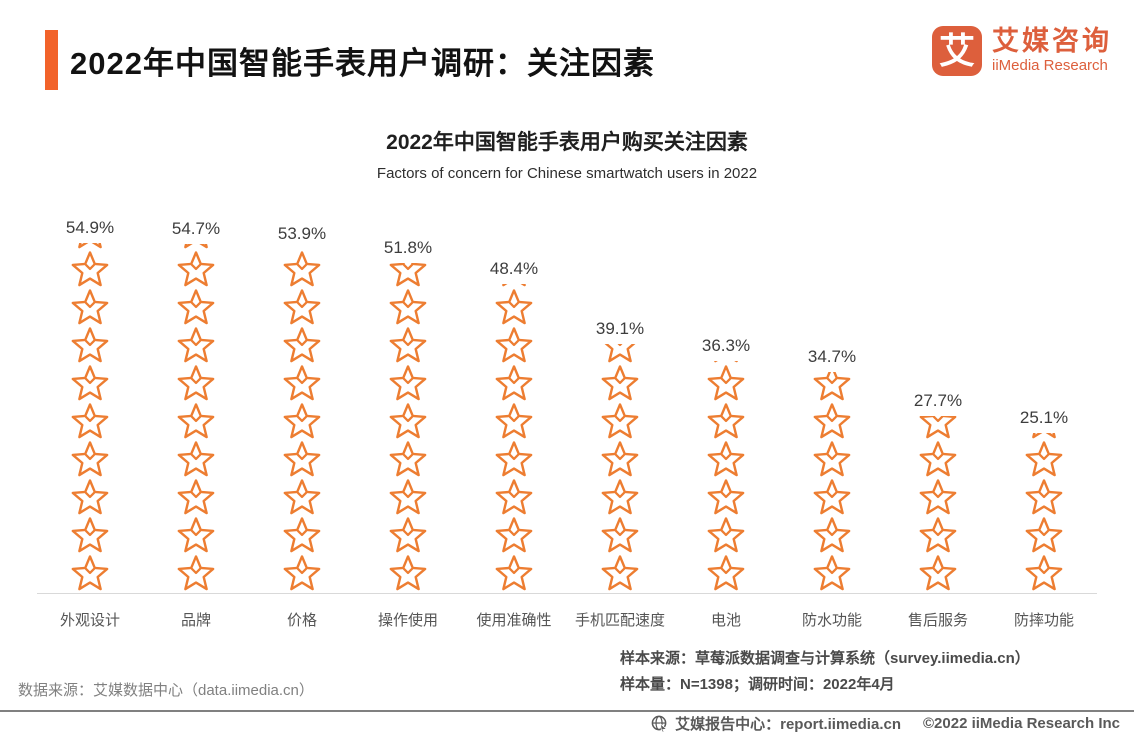 Image resolution: width=1134 pixels, height=737 pixels. I want to click on iimedia-logo-icon: 艾, so click(957, 51).